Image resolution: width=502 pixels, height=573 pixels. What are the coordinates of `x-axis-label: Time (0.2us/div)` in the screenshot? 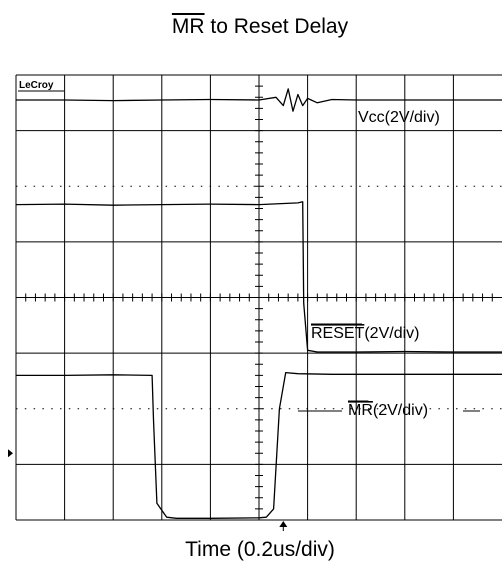 It's located at (260, 549).